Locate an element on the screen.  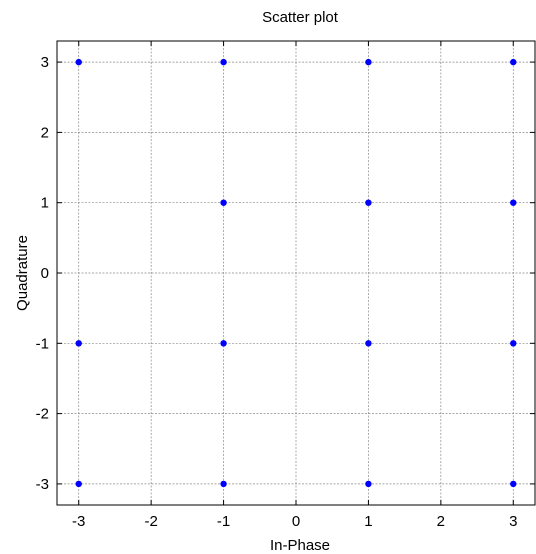
y-tick-label: -2 is located at coordinates (42, 414).